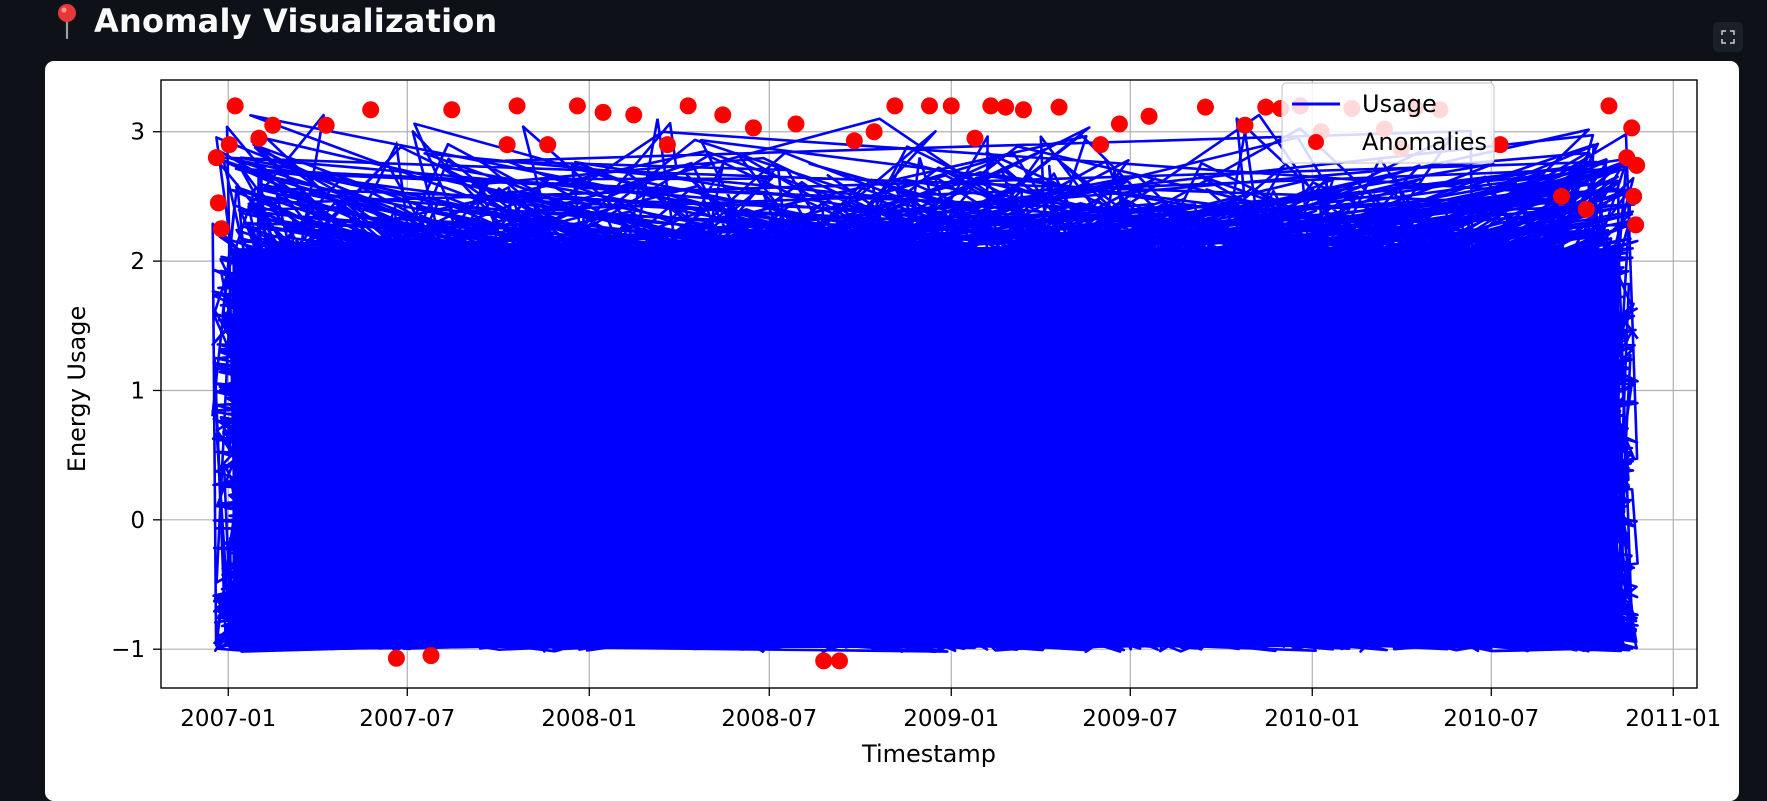 This screenshot has width=1767, height=801. Describe the element at coordinates (589, 719) in the screenshot. I see `x-tick-label: 2008-01` at that location.